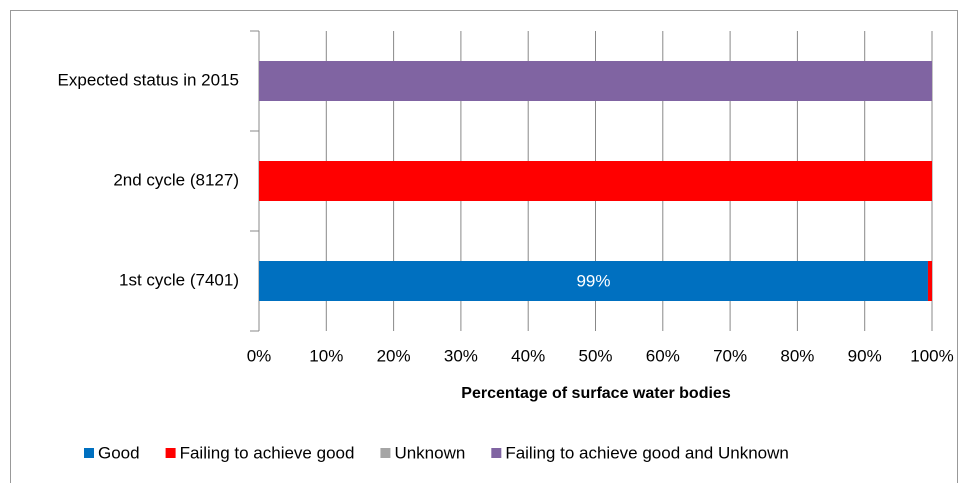  Describe the element at coordinates (596, 393) in the screenshot. I see `x-axis-title: Percentage of surface water bodies` at that location.